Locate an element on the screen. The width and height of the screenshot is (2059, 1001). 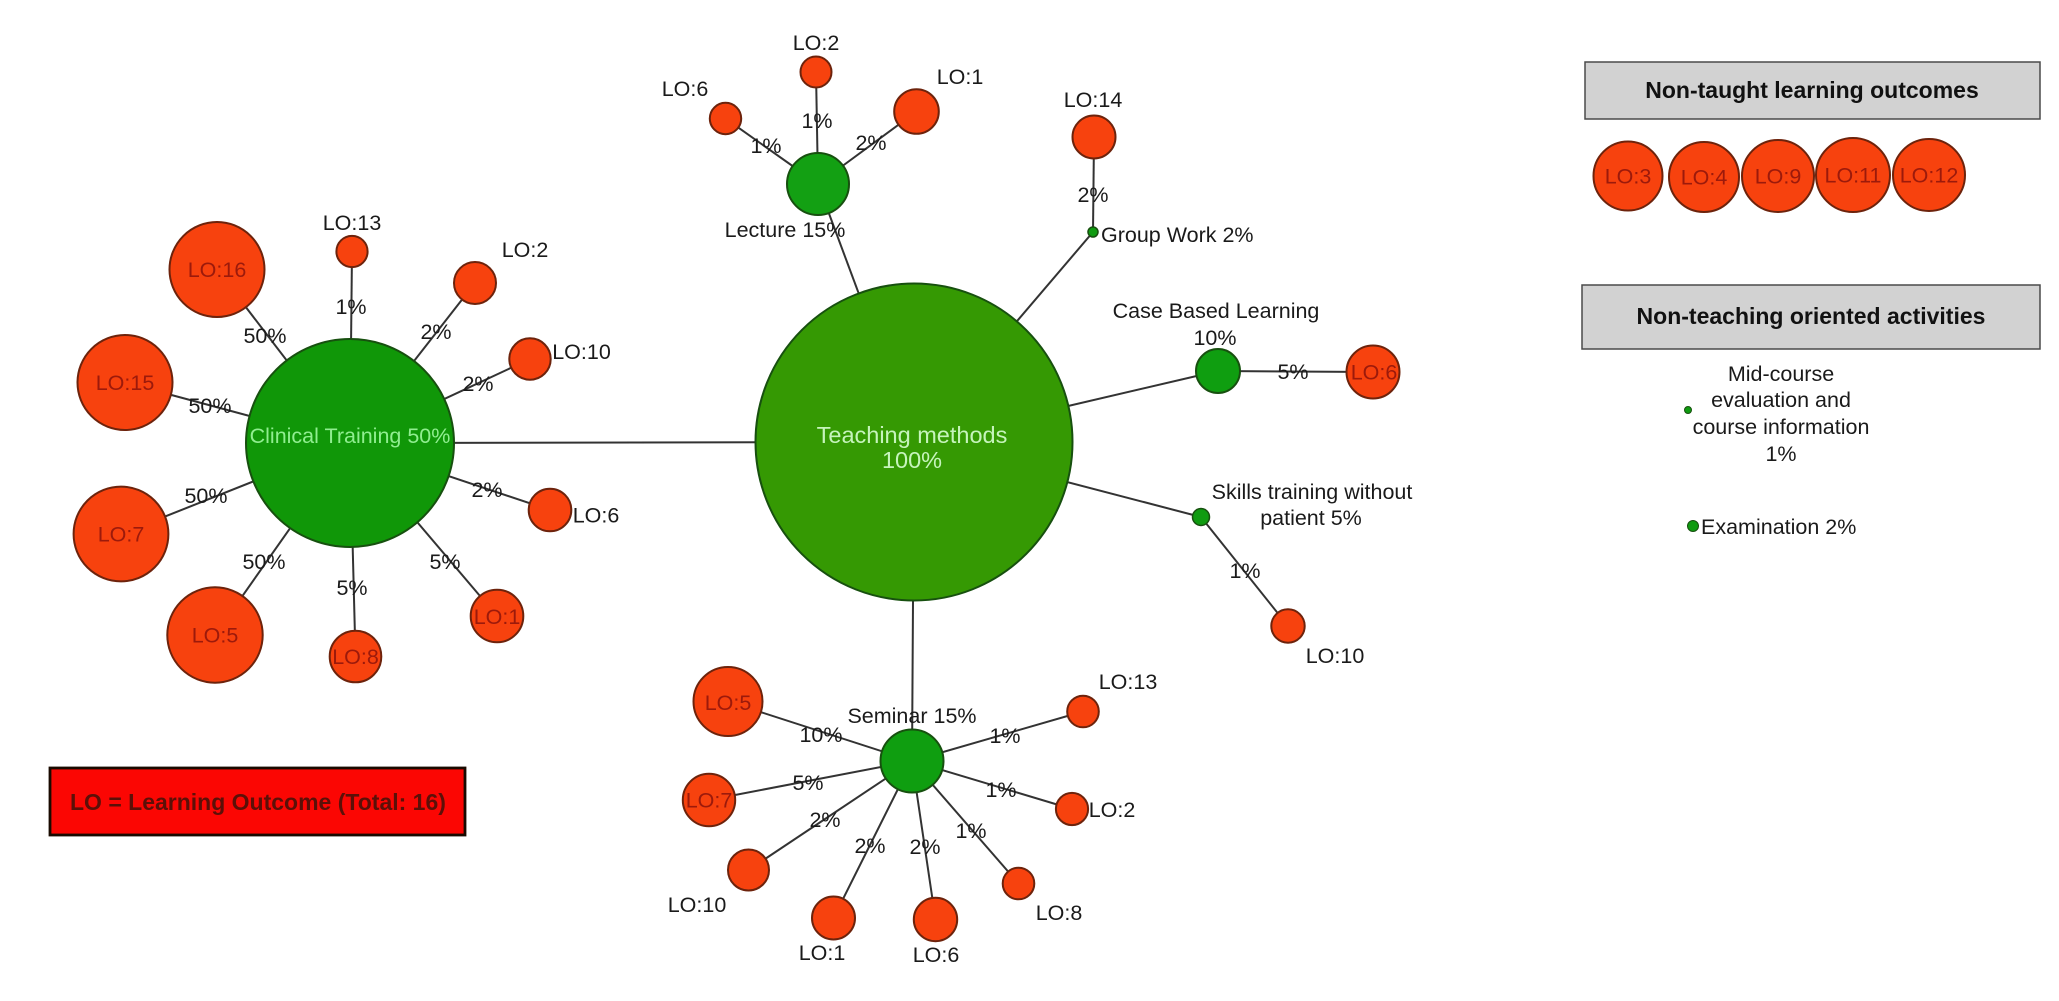
svg-text: evaluation and is located at coordinates (1781, 400).